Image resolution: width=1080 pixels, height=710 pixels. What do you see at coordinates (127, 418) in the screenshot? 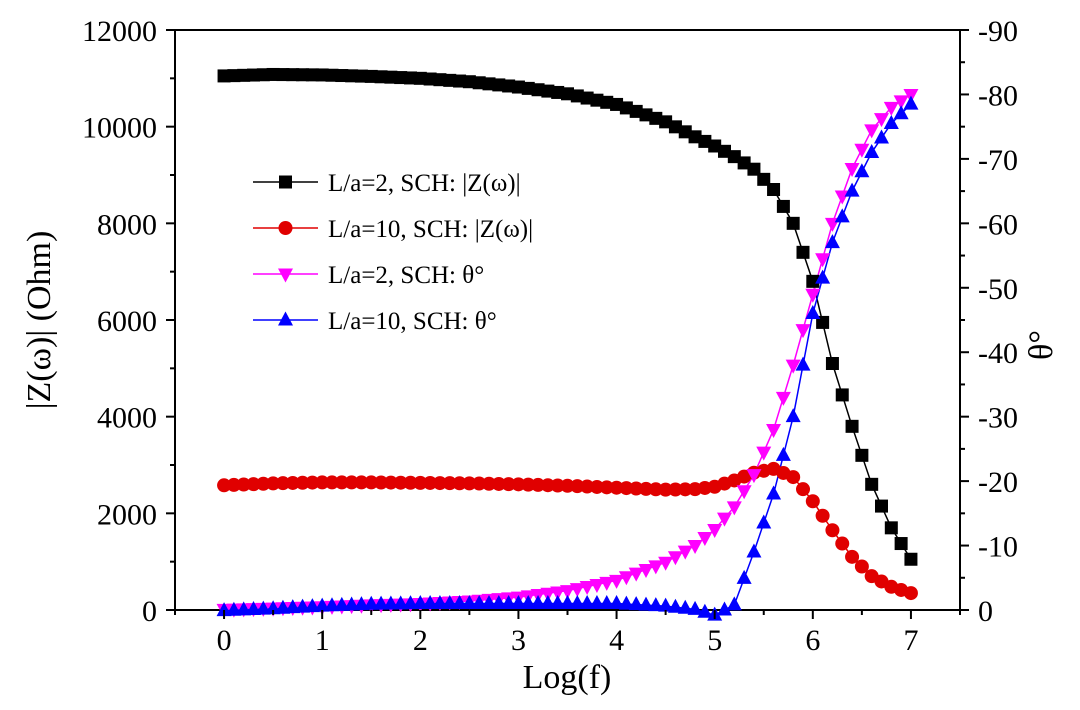
I see `y-left-tick-label: 4000` at bounding box center [127, 418].